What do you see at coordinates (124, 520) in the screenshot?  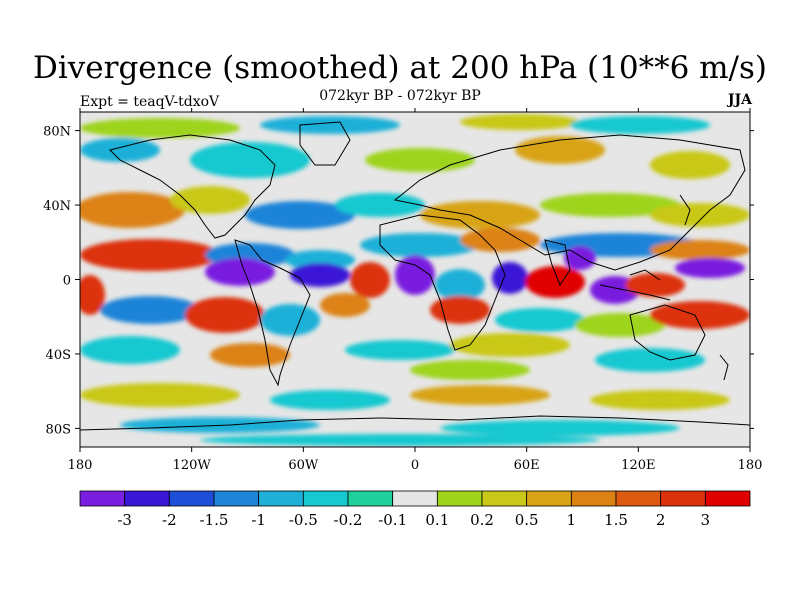 I see `colorbar-label: -3` at bounding box center [124, 520].